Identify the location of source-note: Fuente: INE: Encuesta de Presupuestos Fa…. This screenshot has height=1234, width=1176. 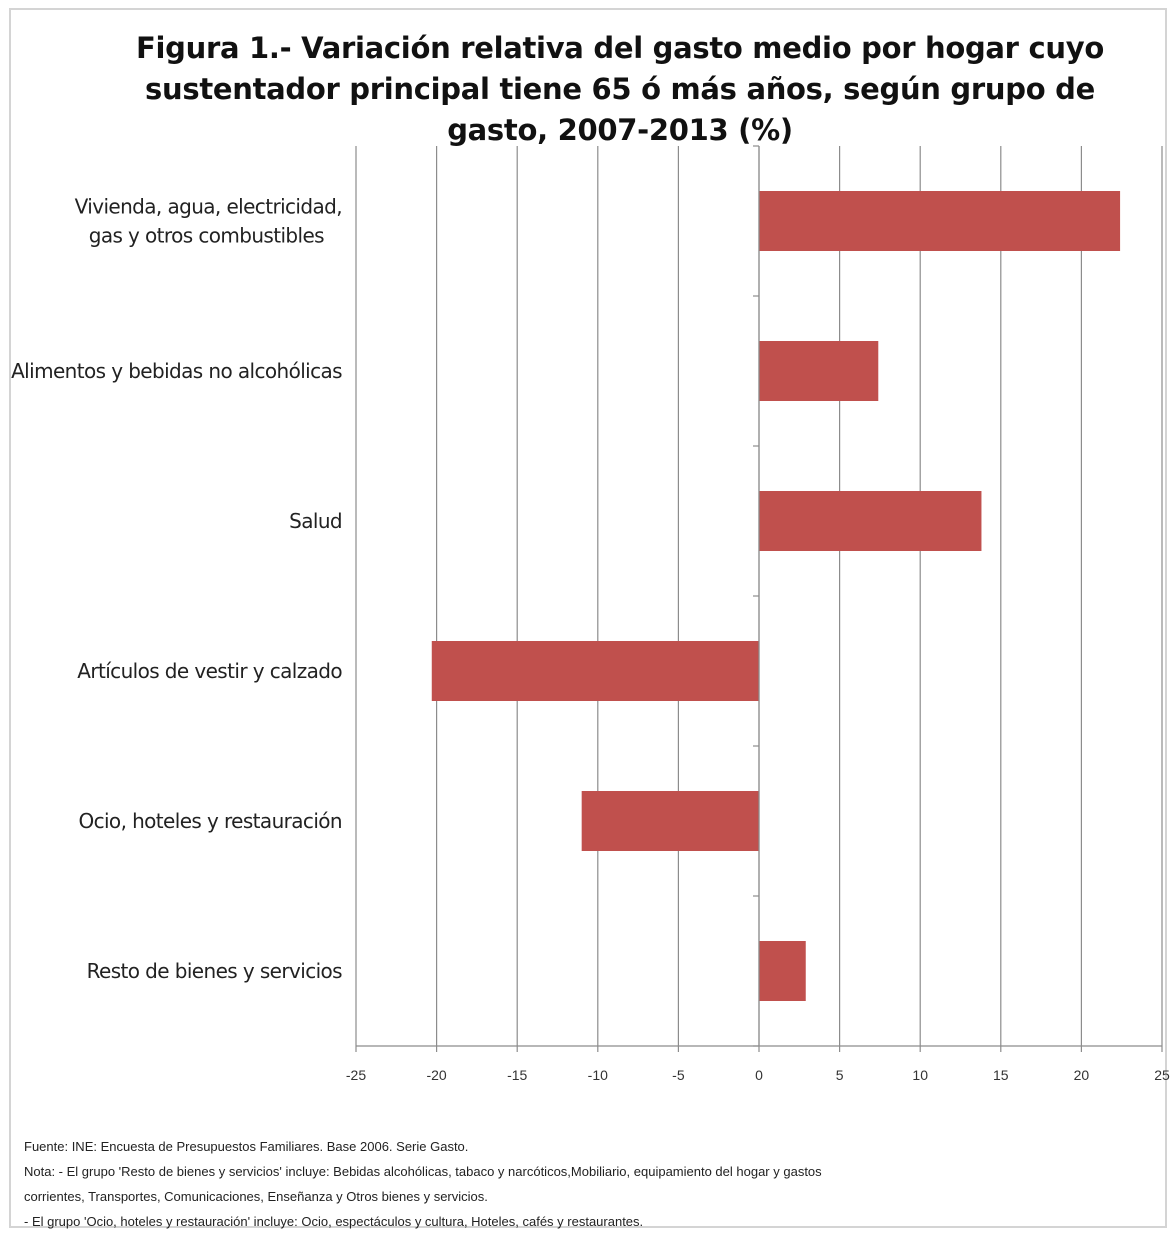
(246, 1146).